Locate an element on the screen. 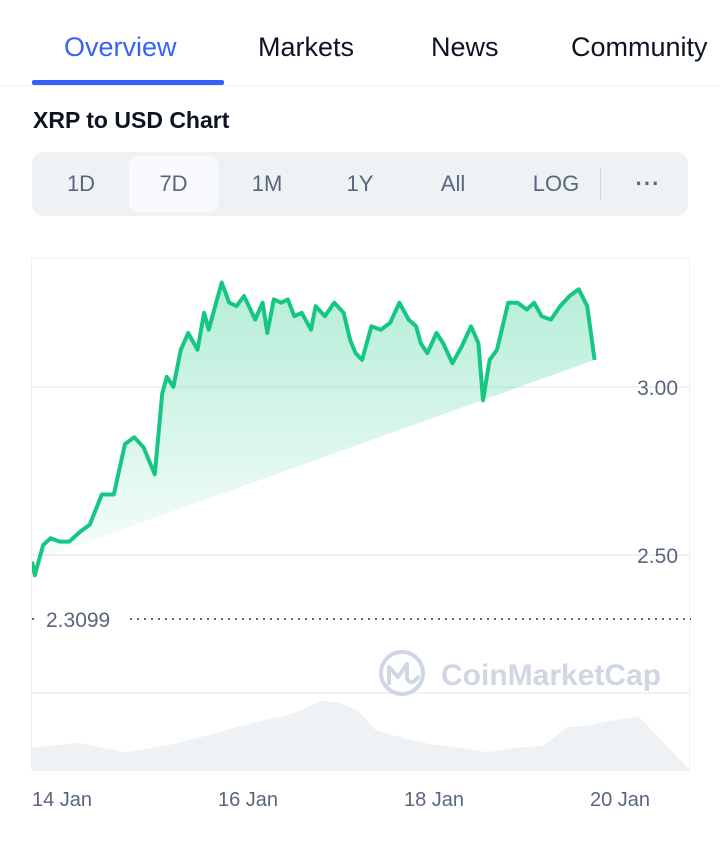  range-button-log: LOG is located at coordinates (556, 183).